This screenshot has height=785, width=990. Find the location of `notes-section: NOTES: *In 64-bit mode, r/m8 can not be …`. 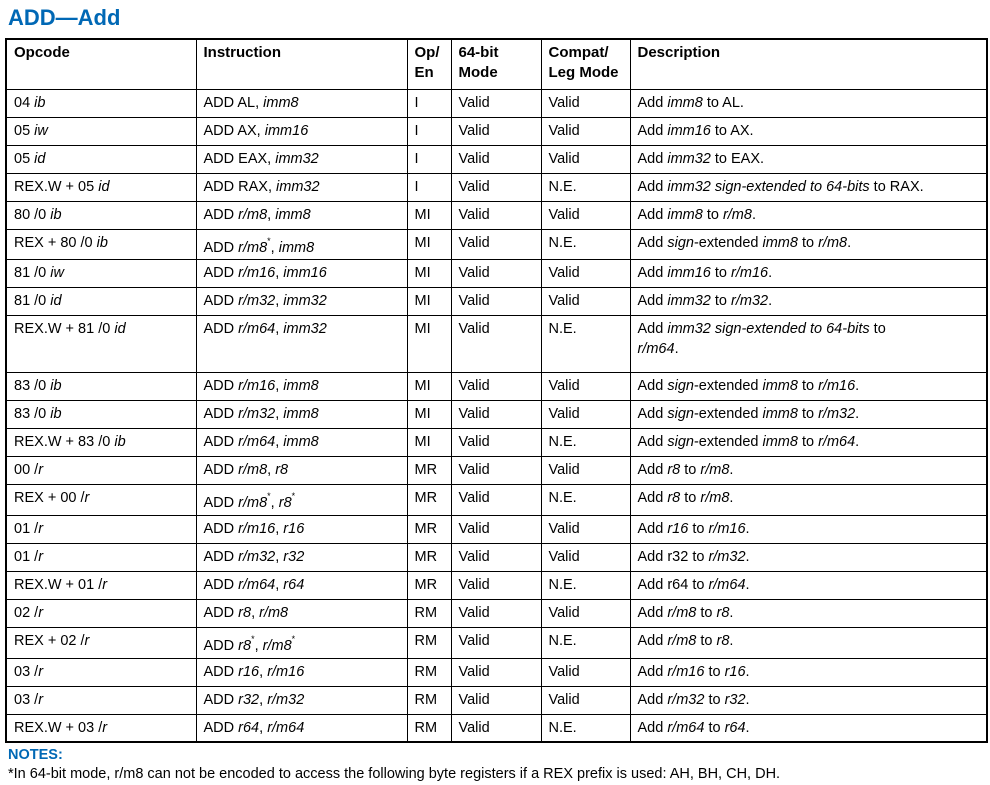

notes-section: NOTES: *In 64-bit mode, r/m8 can not be … is located at coordinates (499, 765).